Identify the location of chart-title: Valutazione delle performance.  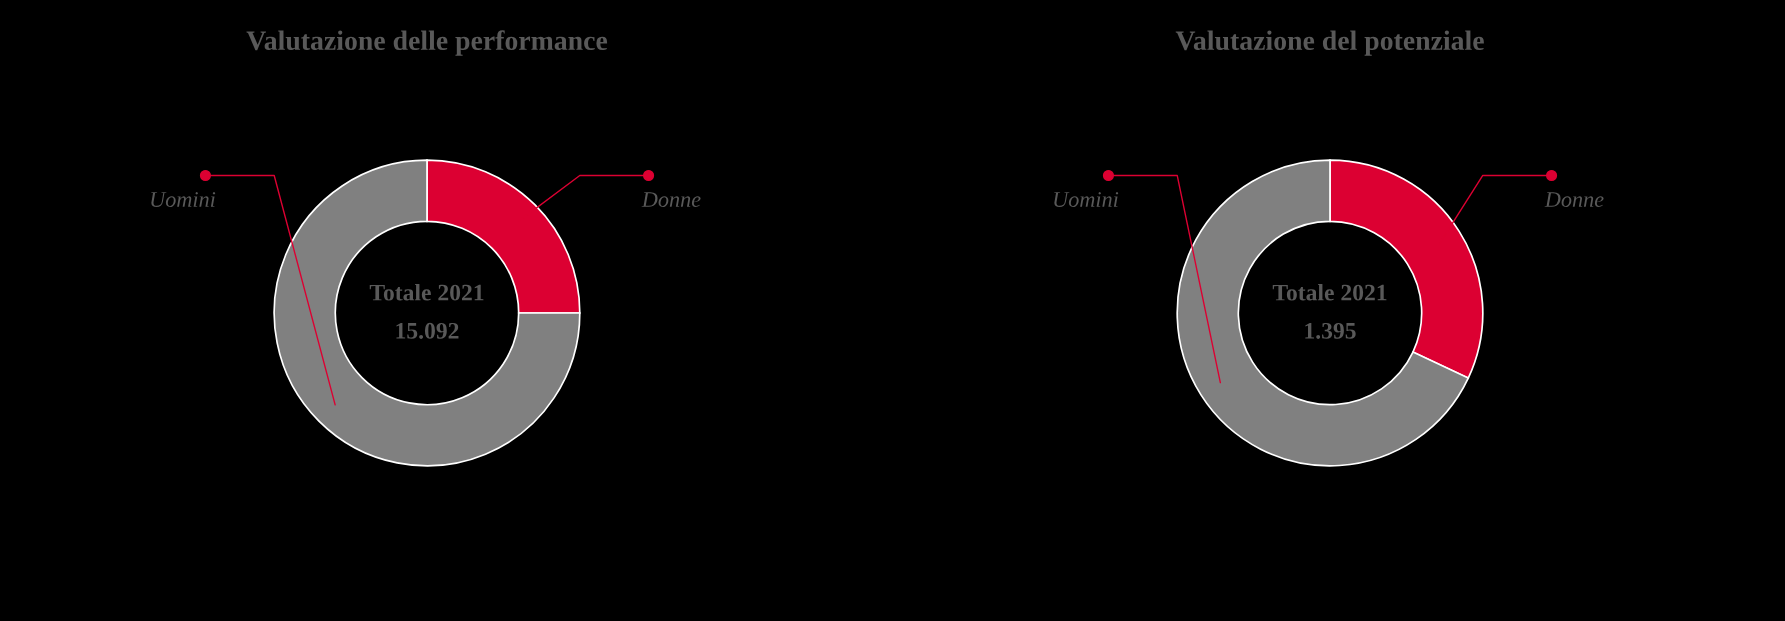
(427, 43).